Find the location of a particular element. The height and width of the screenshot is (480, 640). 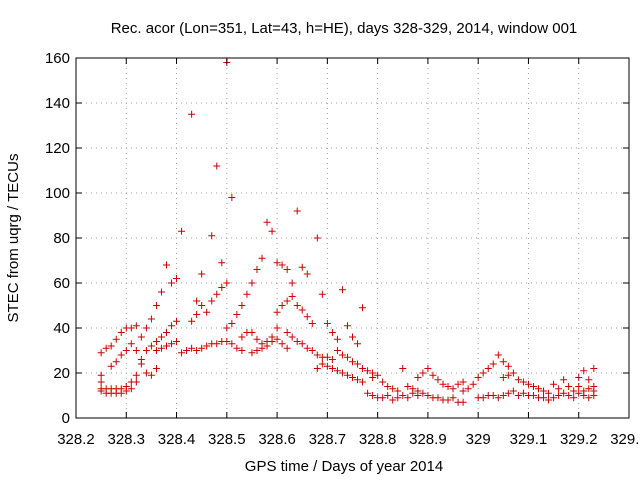

y-tick-labels: 0 20 40 60 80 100 120 140 160 is located at coordinates (57, 238).